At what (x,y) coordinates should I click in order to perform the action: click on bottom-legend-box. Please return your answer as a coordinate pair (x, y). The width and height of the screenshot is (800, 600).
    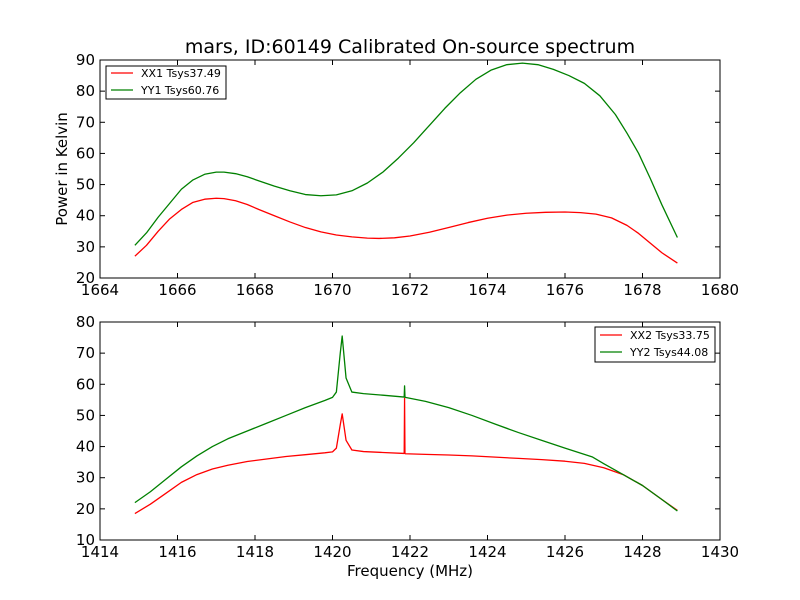
    Looking at the image, I should click on (655, 344).